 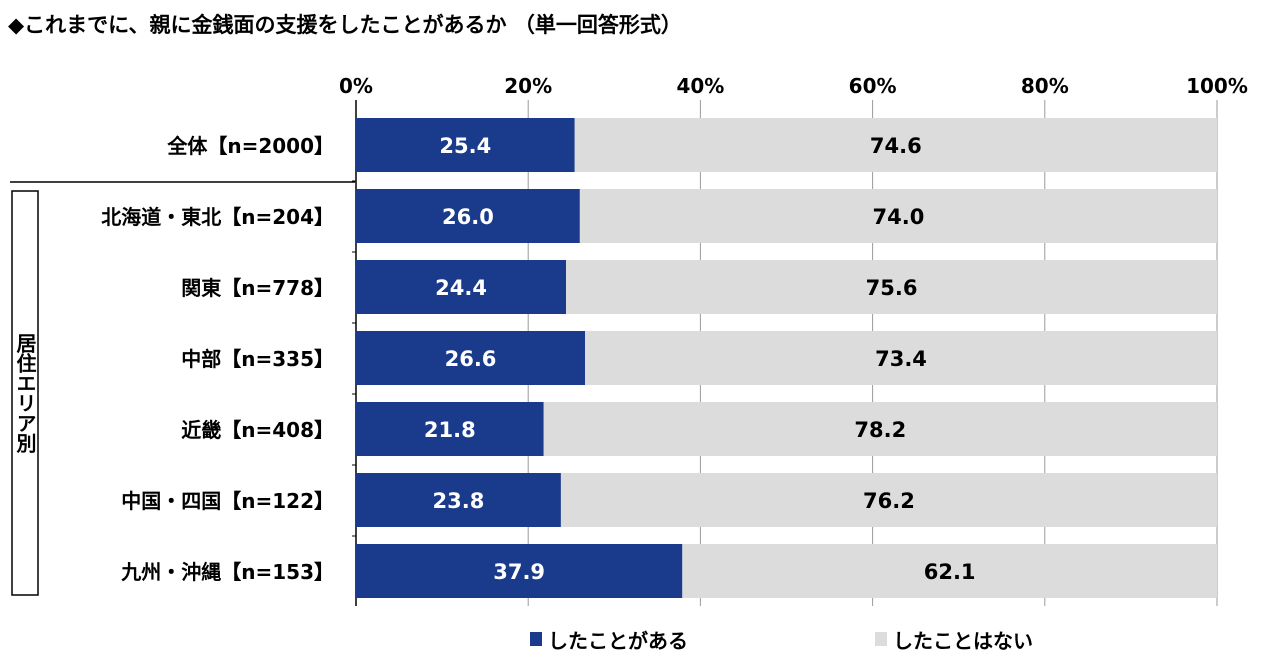 I want to click on chart-title: ◆これまでに、親に金銭面の支援をしたことがあるか （単一回答形式）, so click(x=345, y=25).